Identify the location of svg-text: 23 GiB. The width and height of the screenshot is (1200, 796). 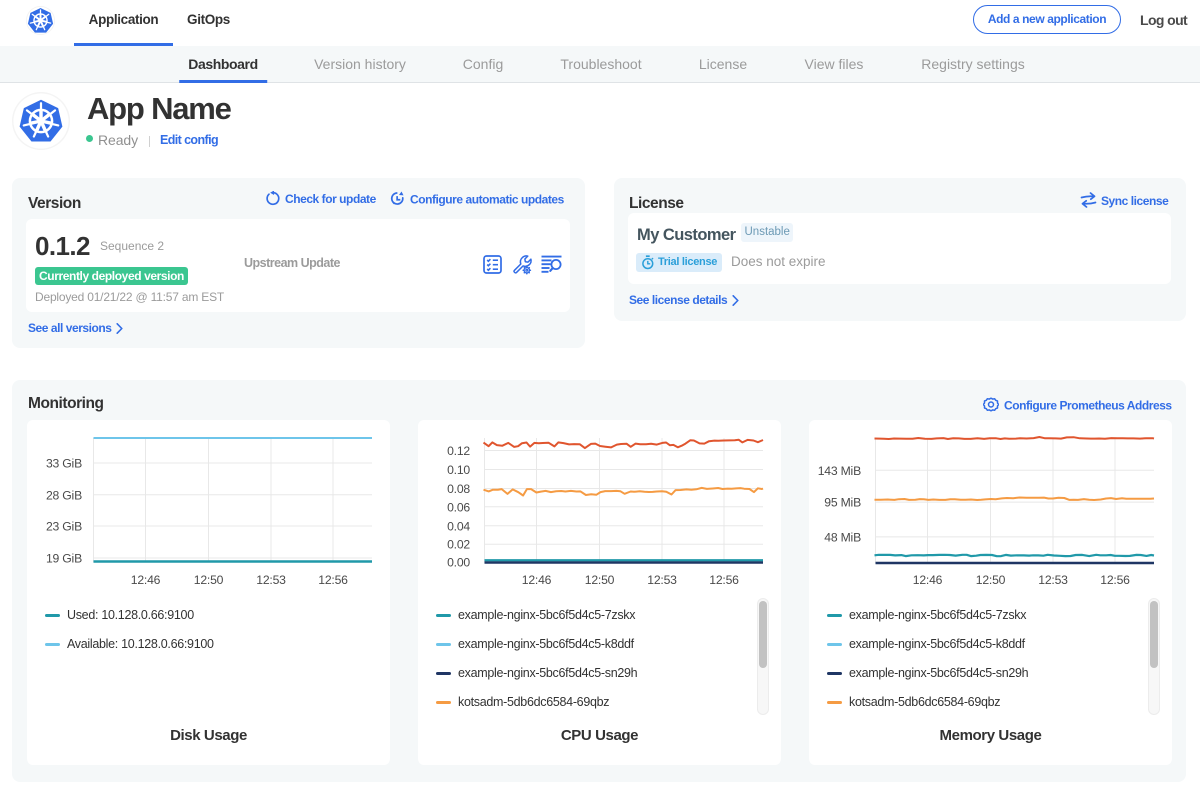
(64, 527).